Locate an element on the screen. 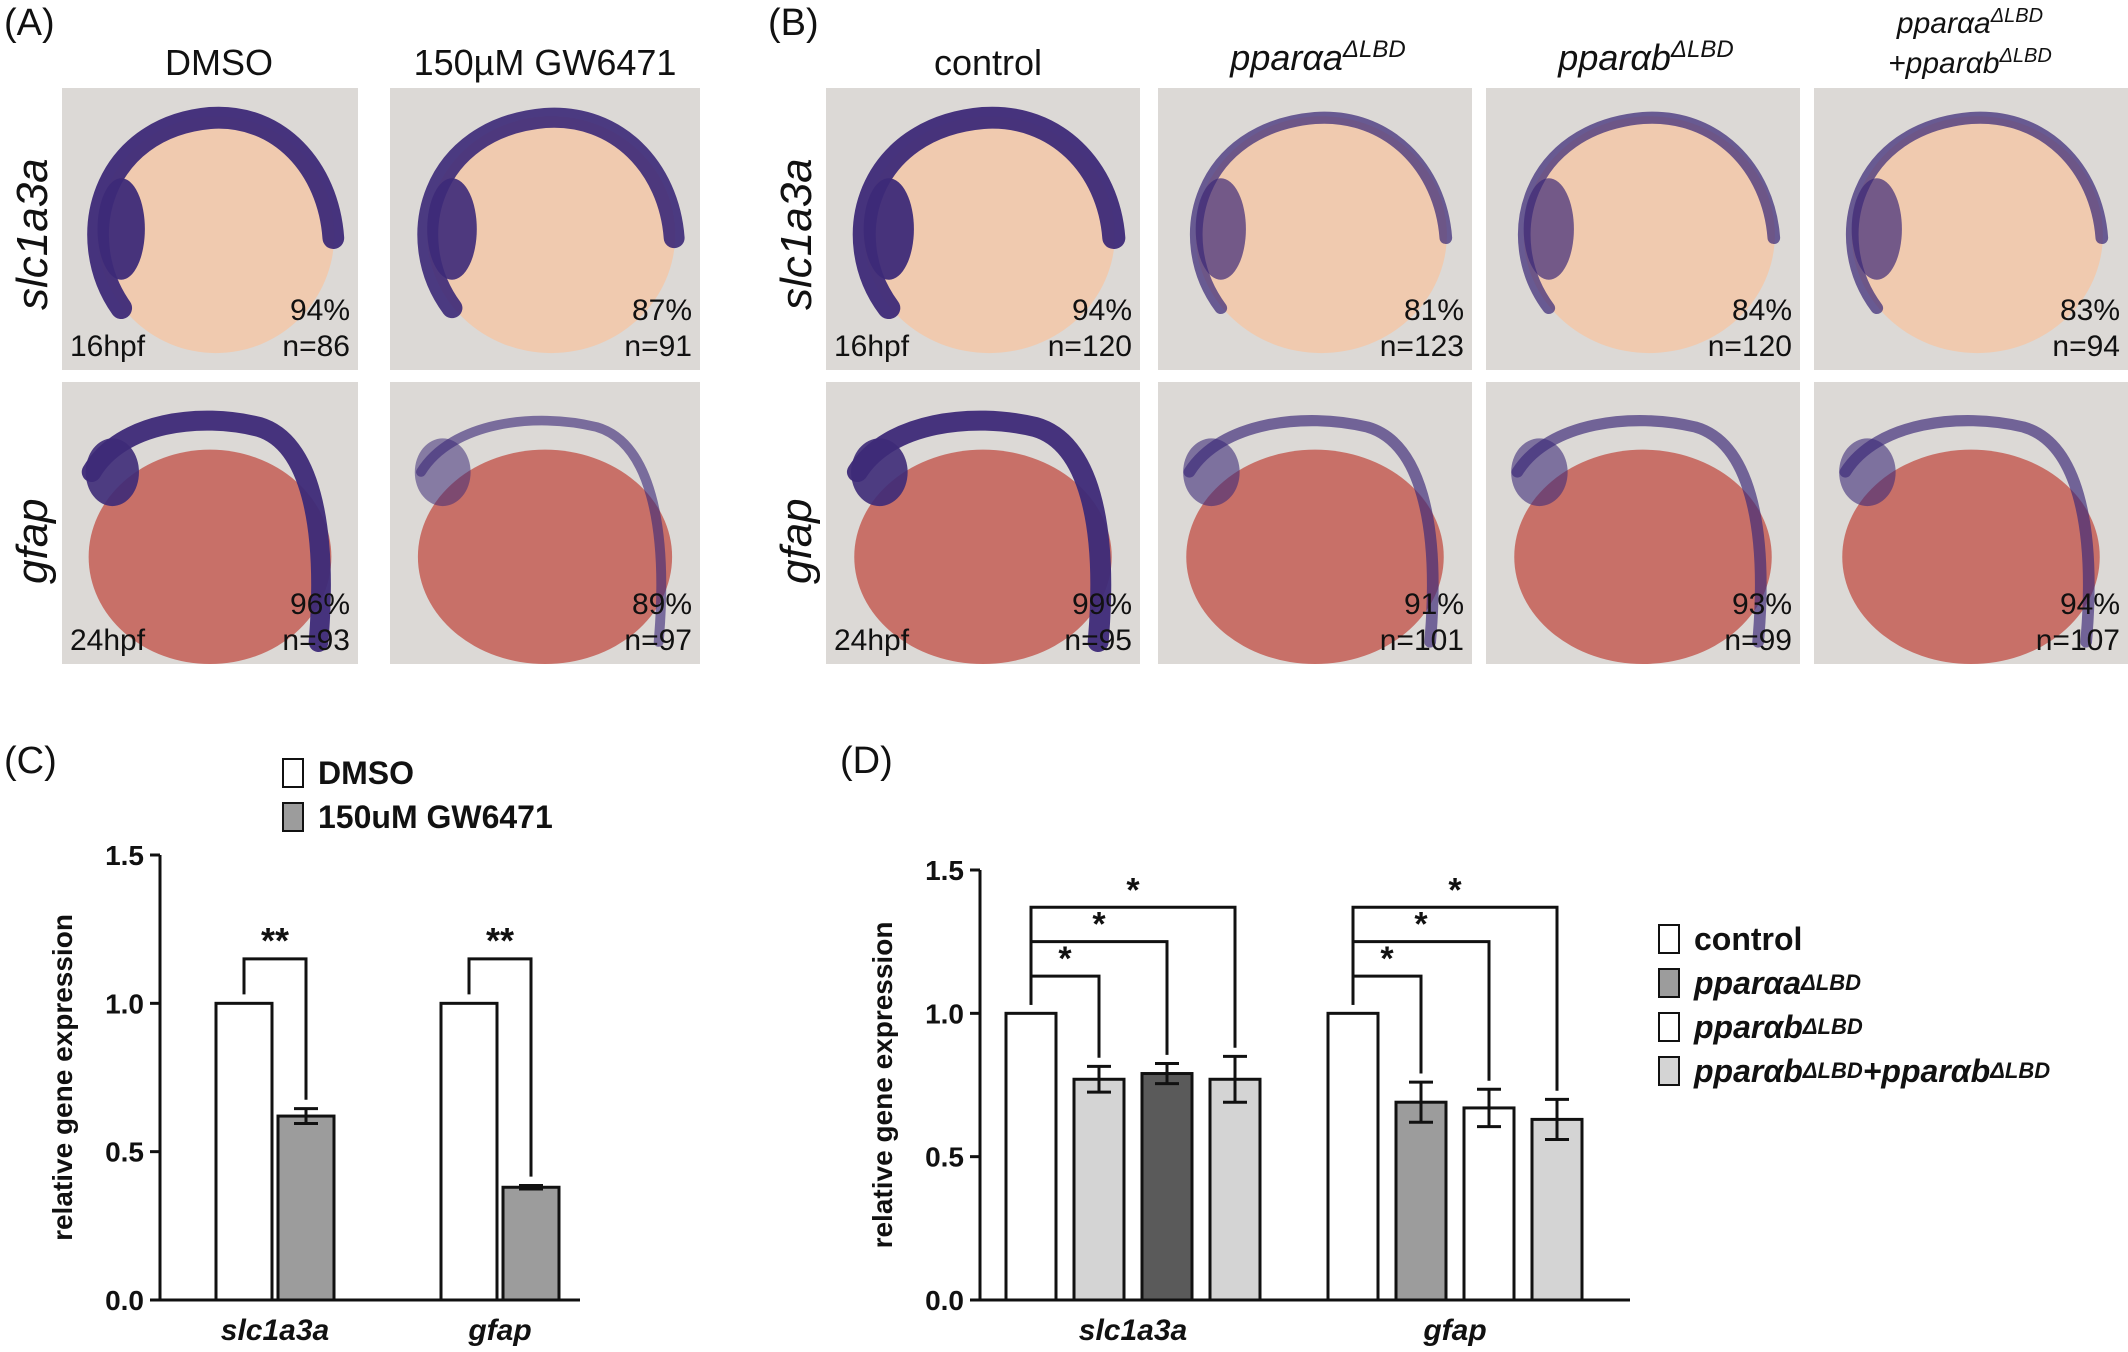 The height and width of the screenshot is (1352, 2128). chart-d-legend-label-1: pparαa is located at coordinates (1747, 982).